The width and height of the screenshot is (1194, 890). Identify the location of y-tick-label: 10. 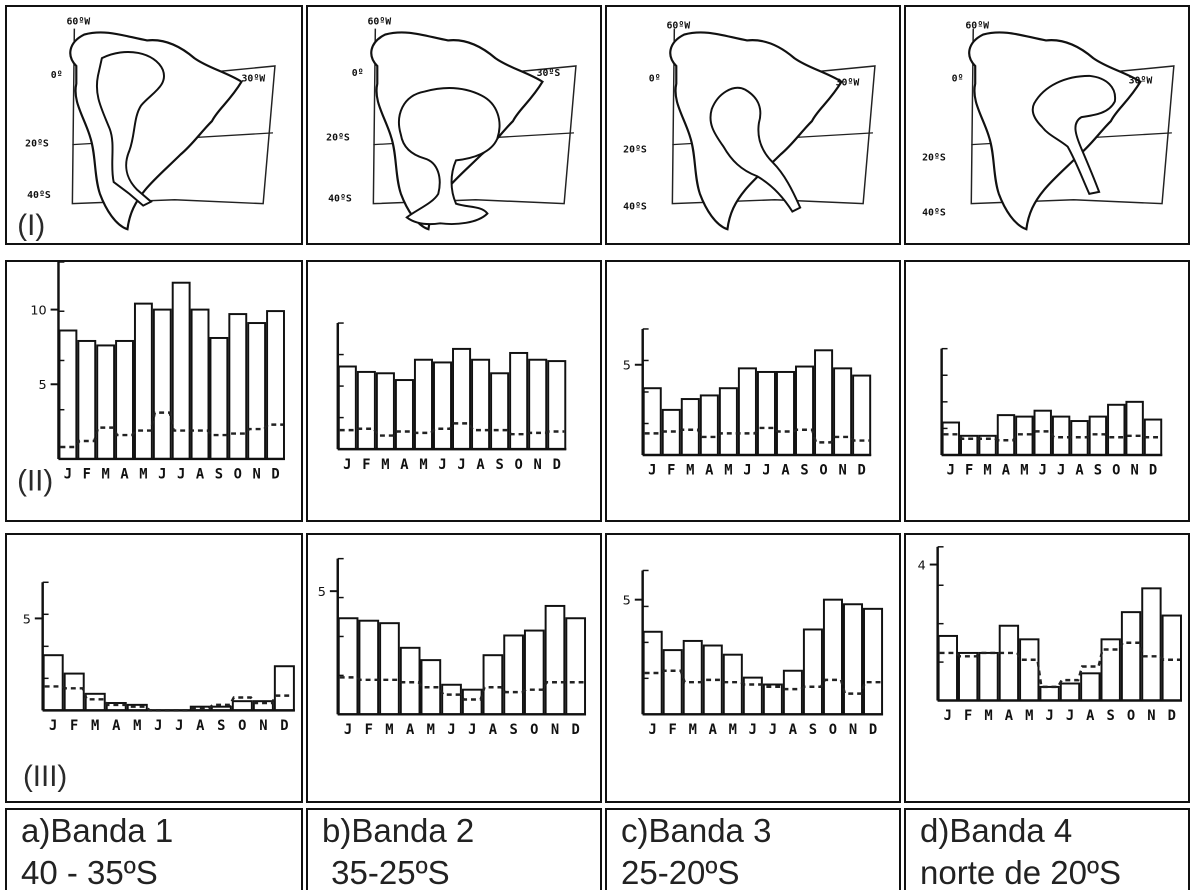
(38, 311).